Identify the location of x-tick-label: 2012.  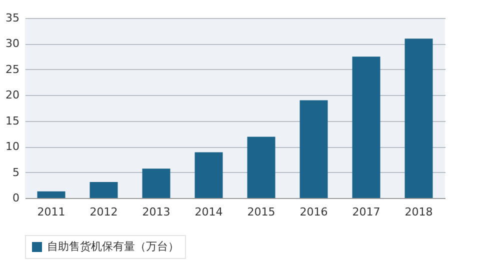
(104, 212).